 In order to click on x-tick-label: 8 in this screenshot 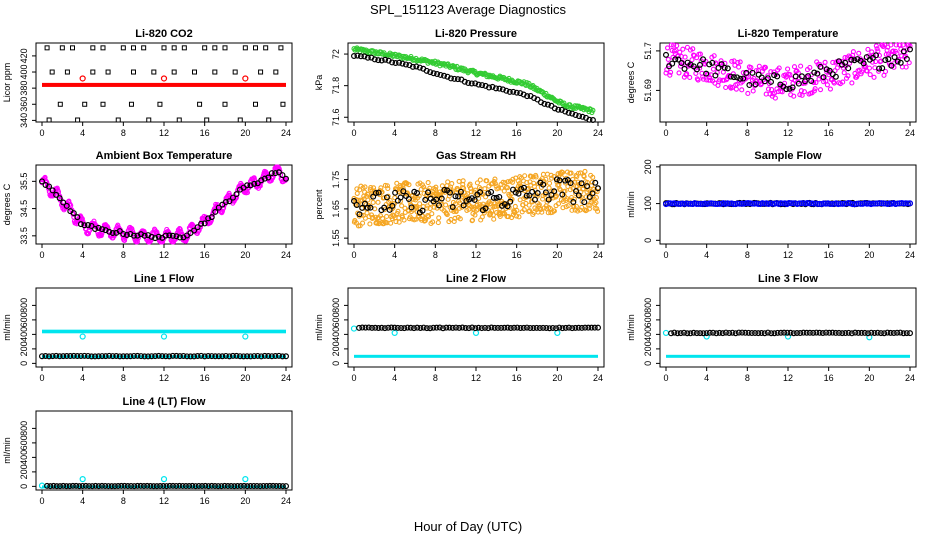, I will do `click(435, 378)`.